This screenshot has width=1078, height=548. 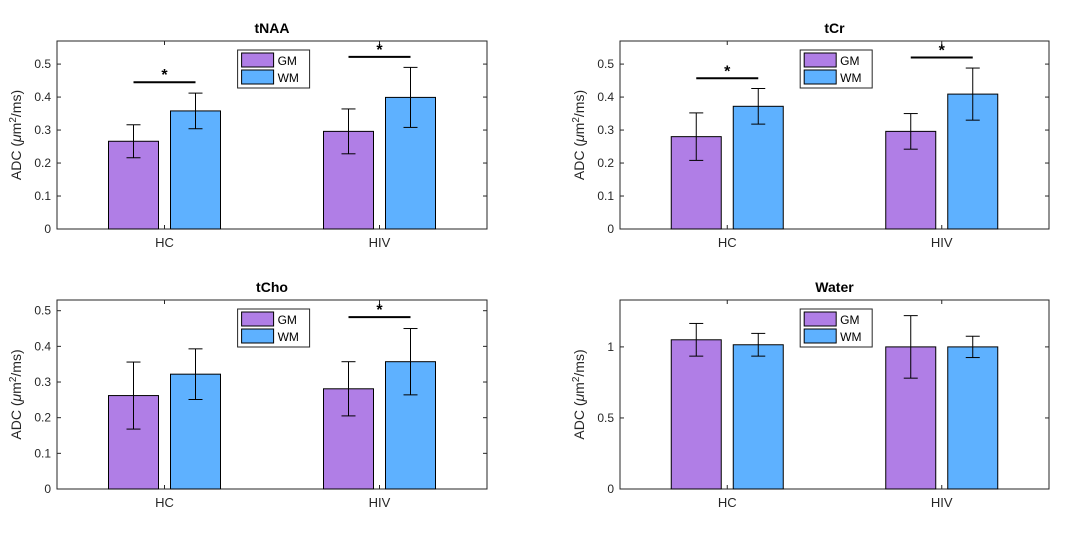 What do you see at coordinates (834, 28) in the screenshot?
I see `chart-title: tCr` at bounding box center [834, 28].